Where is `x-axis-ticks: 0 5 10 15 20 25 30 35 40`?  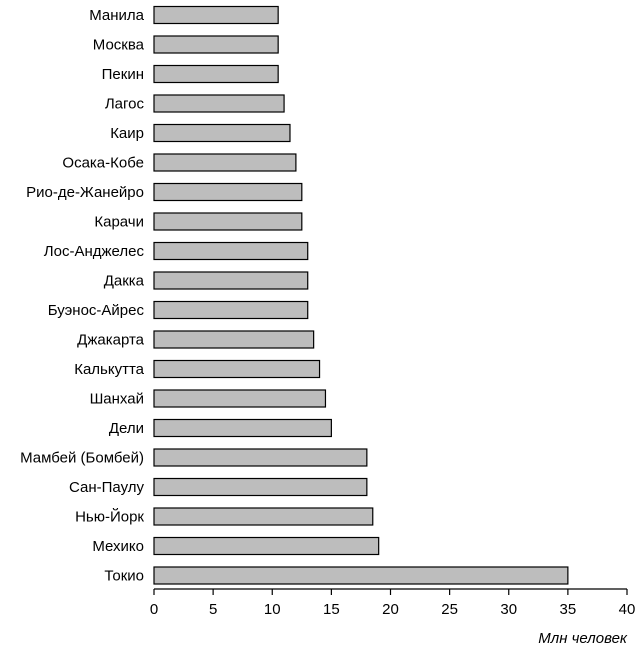
x-axis-ticks: 0 5 10 15 20 25 30 35 40 is located at coordinates (393, 603).